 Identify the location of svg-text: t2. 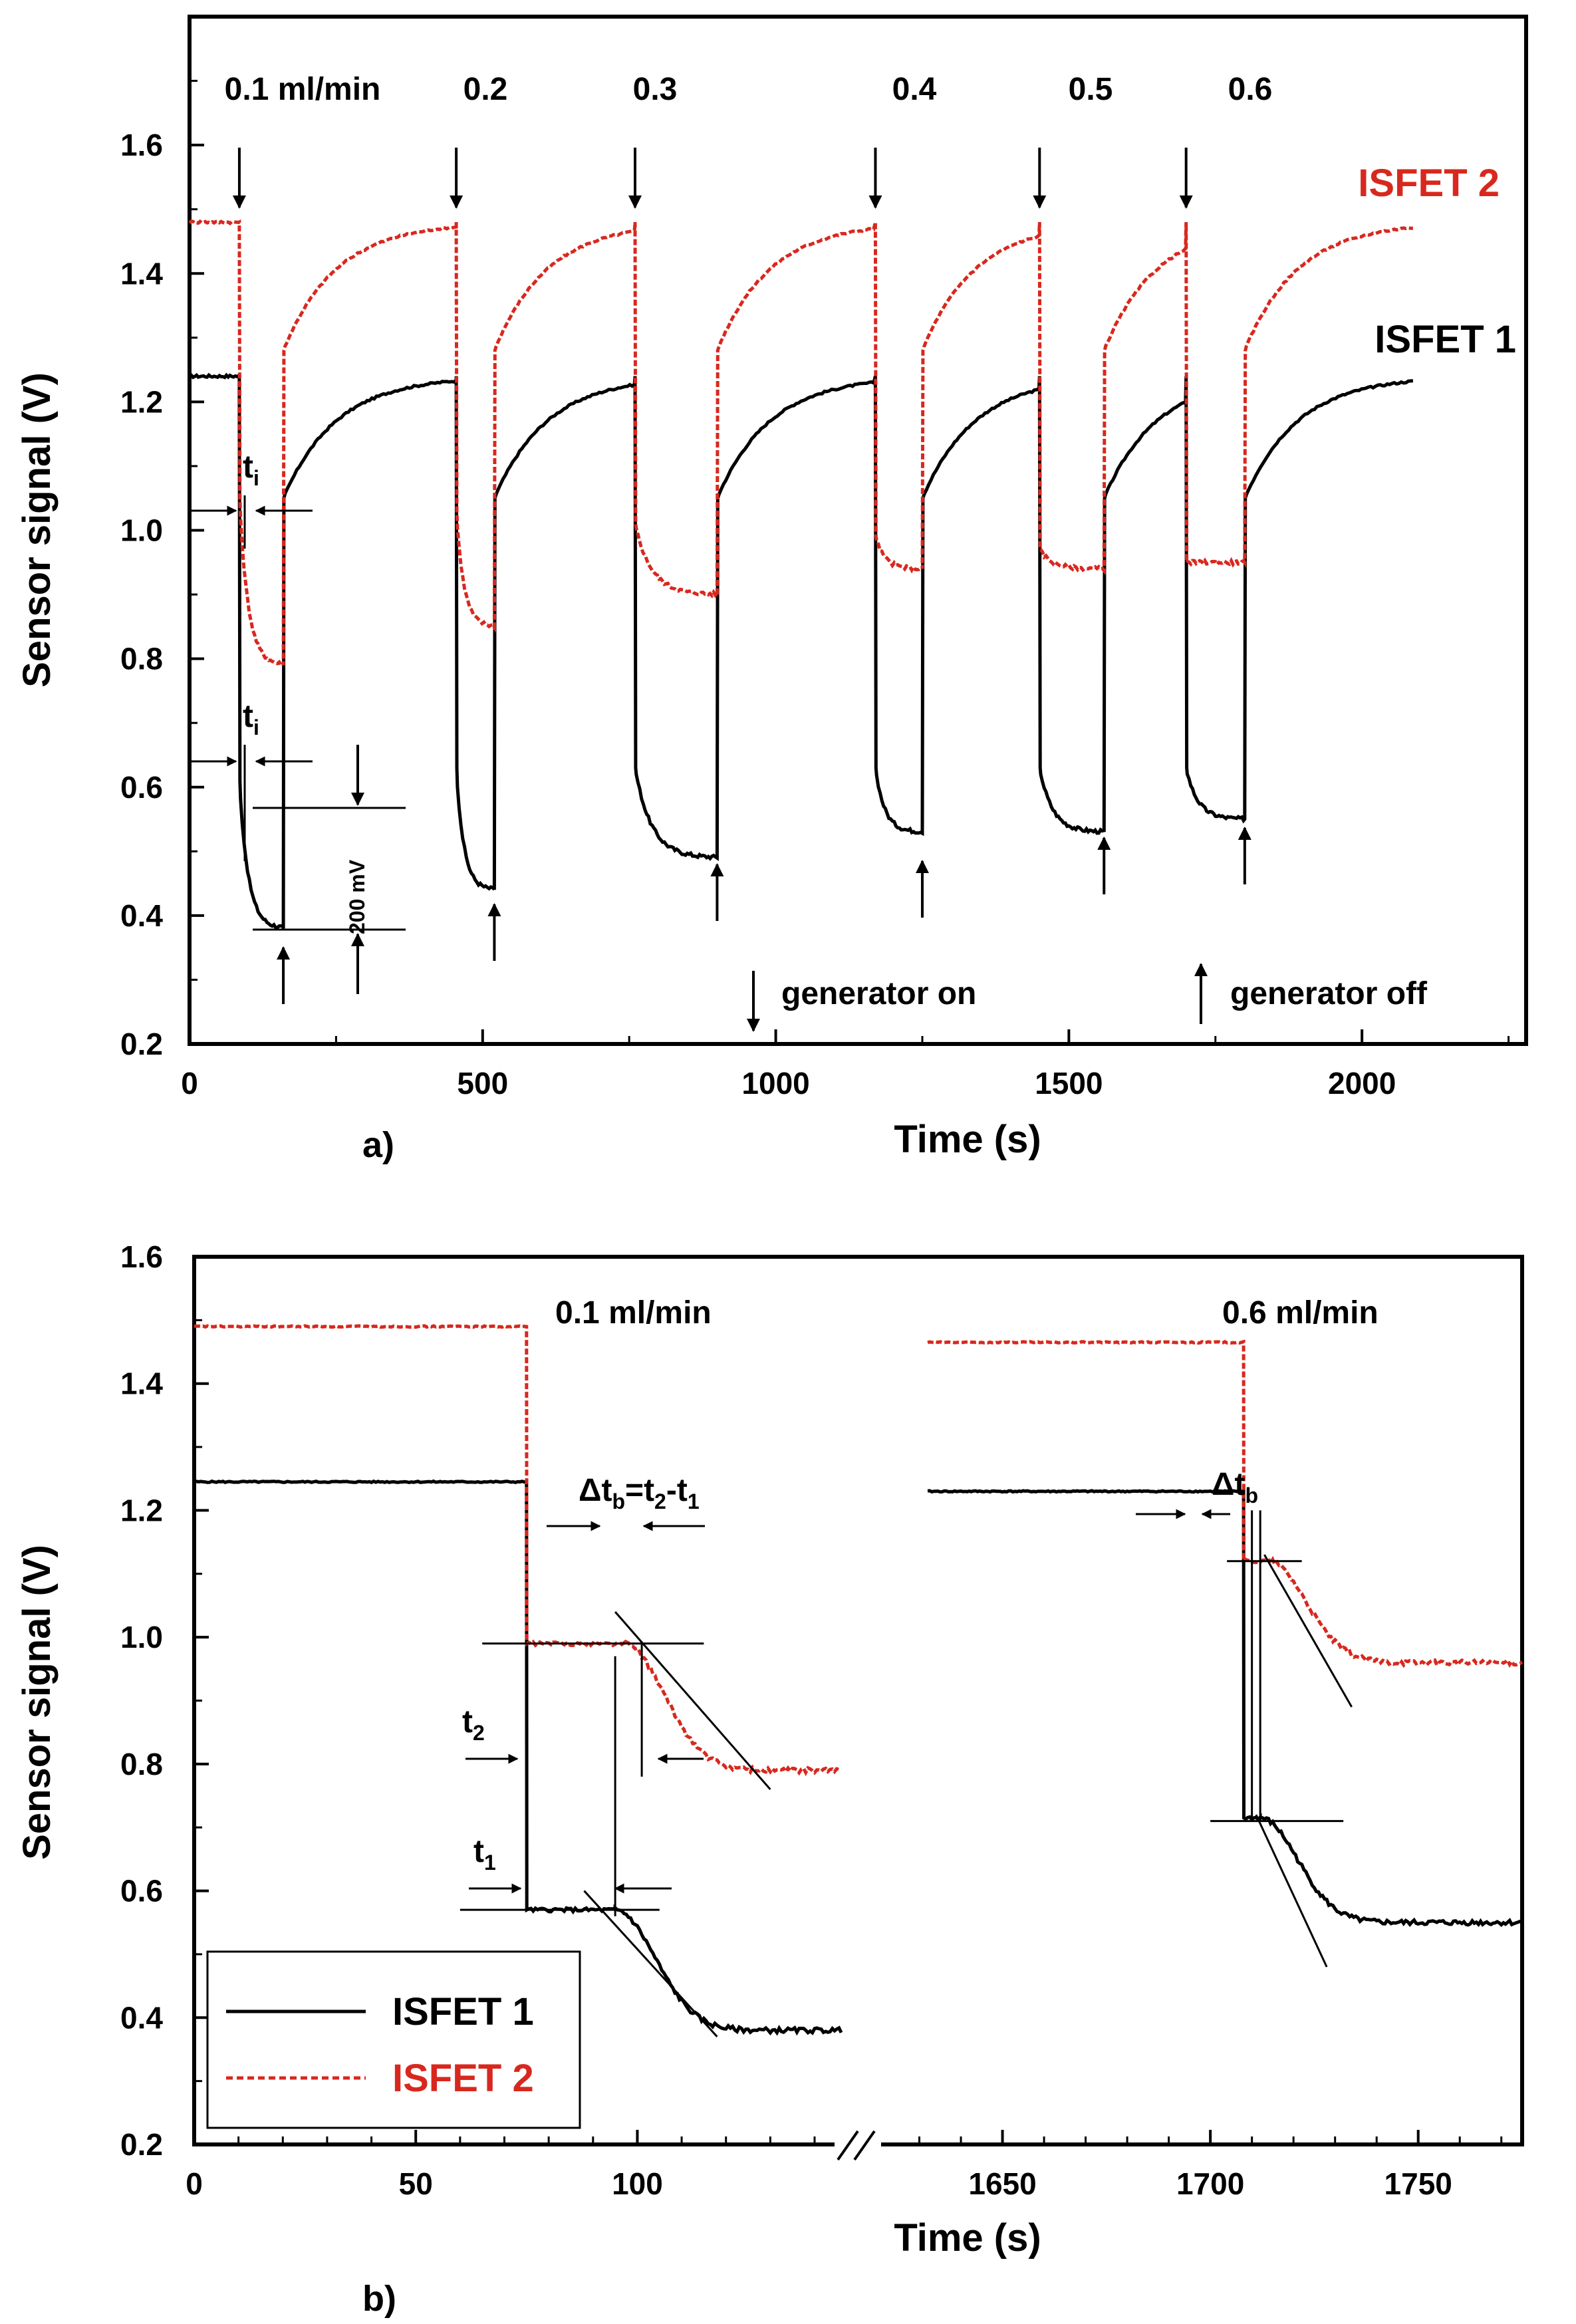
(474, 1724).